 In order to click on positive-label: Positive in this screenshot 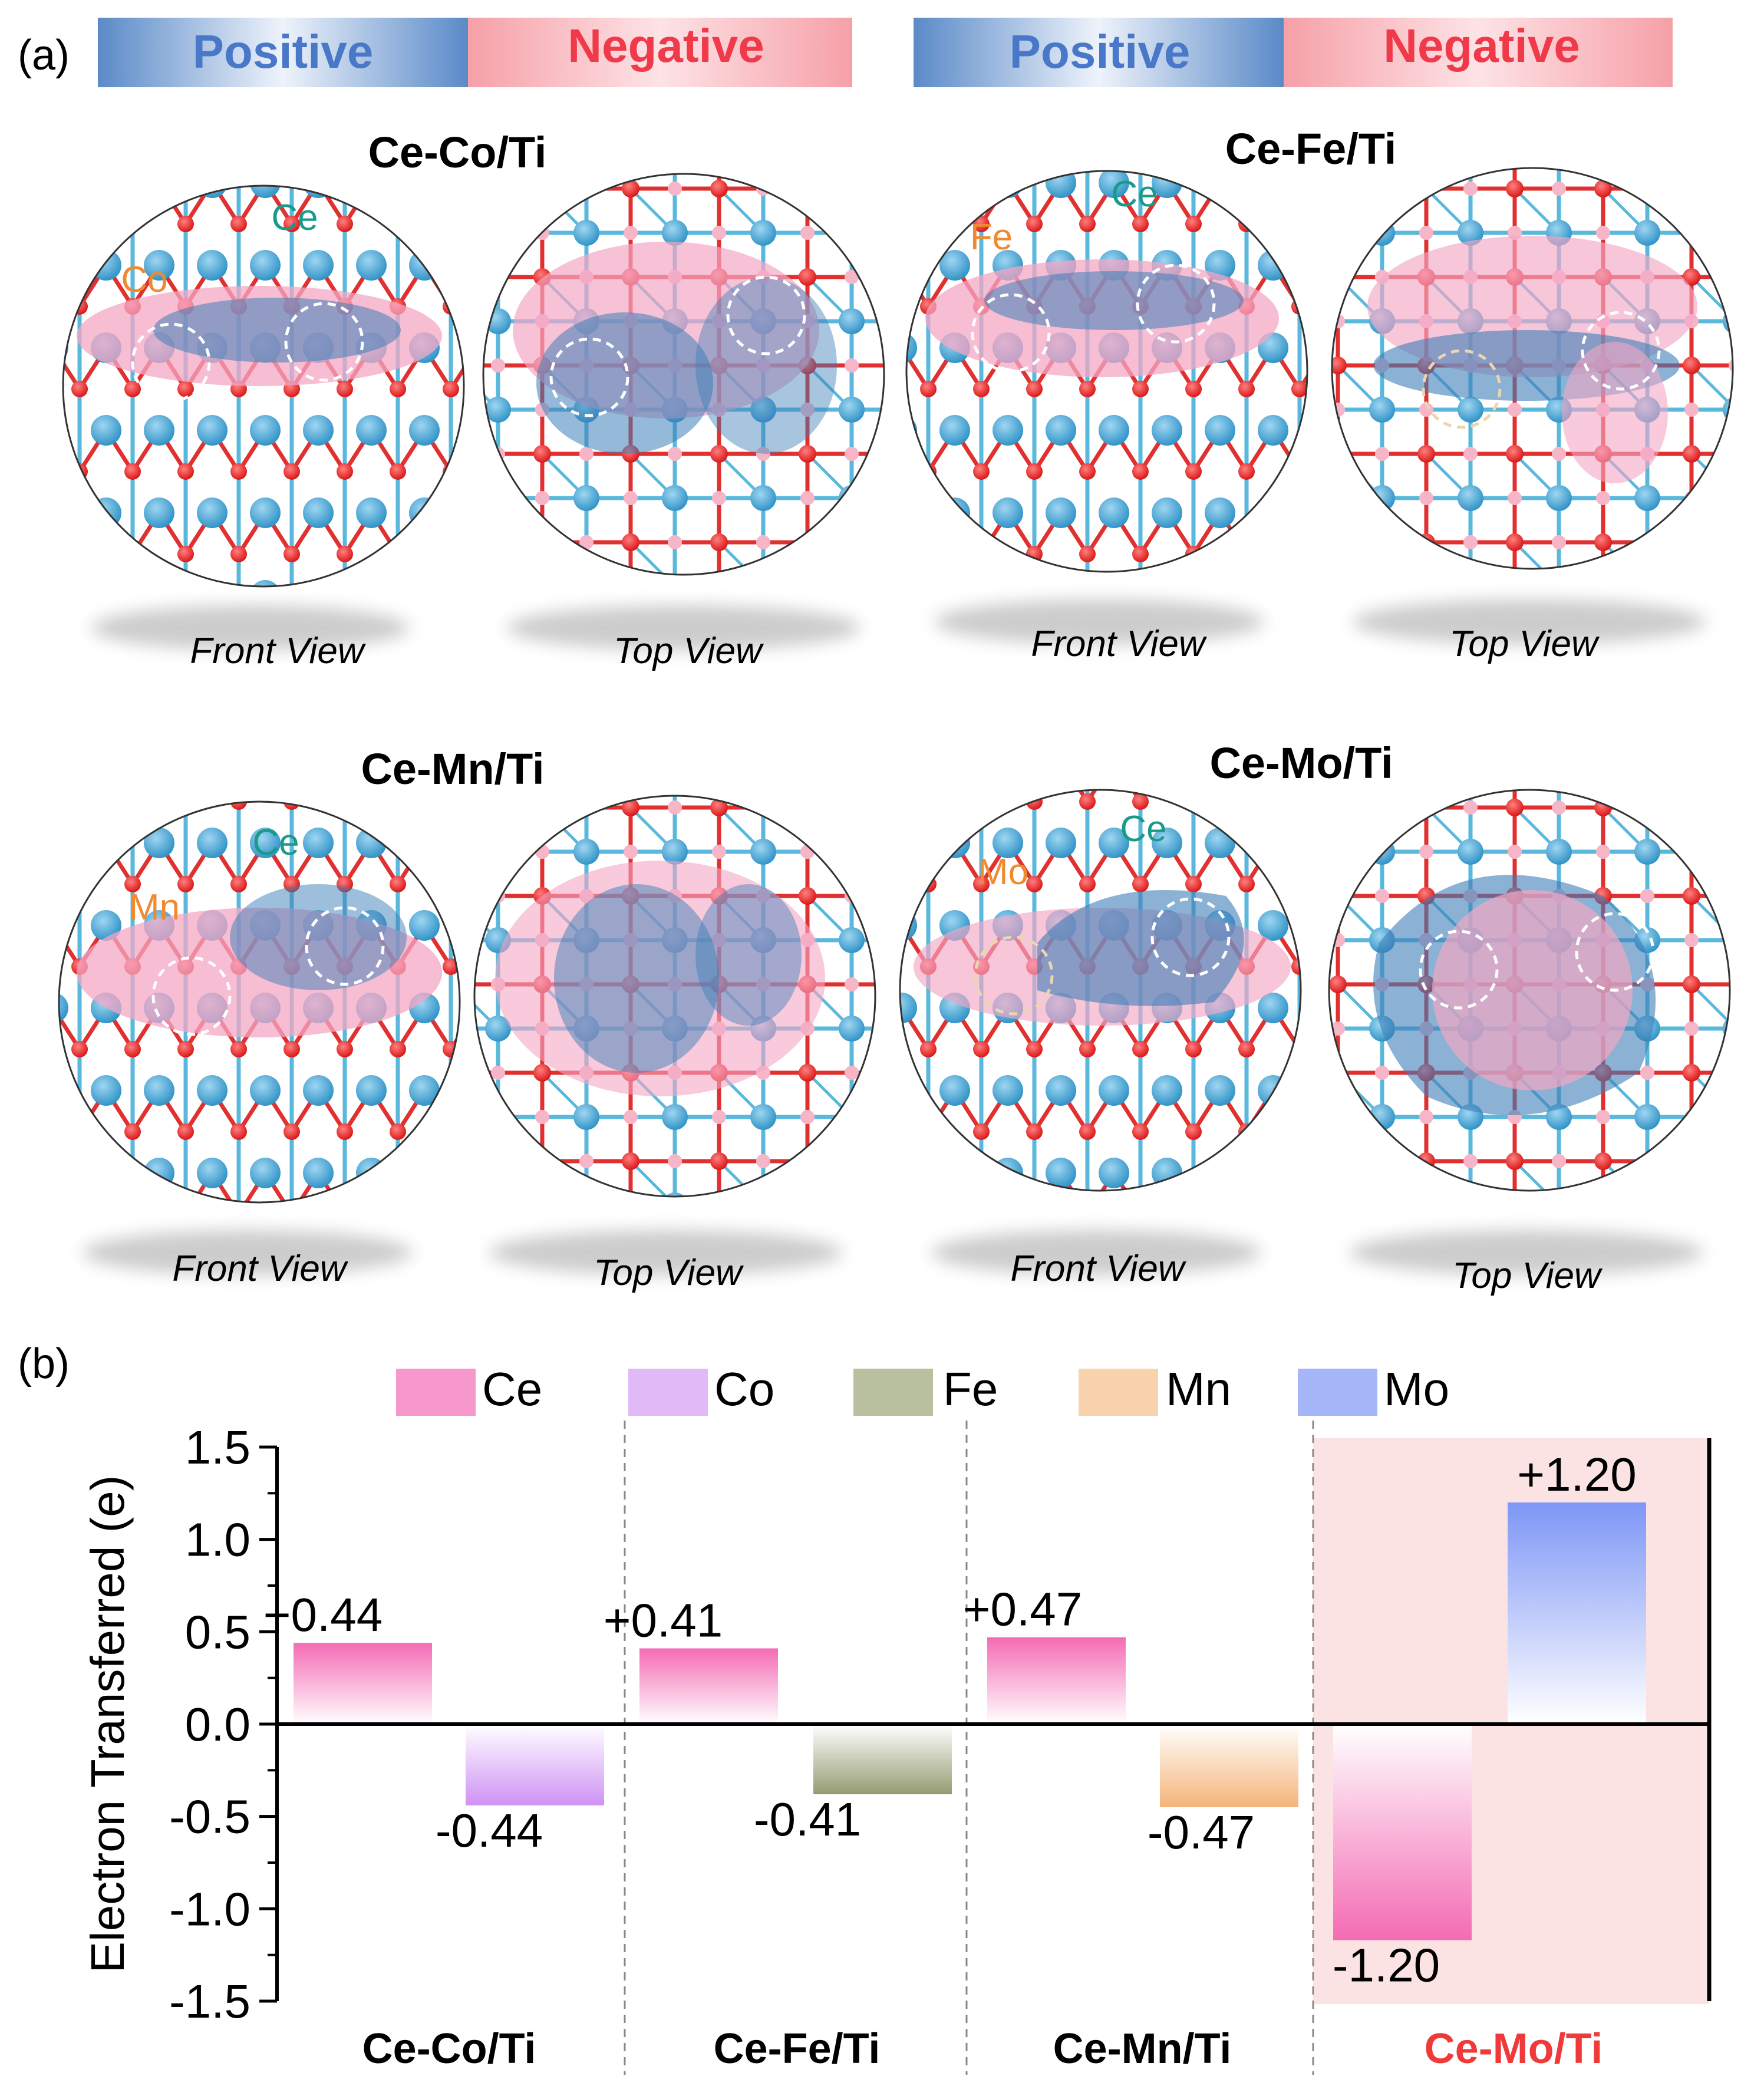, I will do `click(283, 51)`.